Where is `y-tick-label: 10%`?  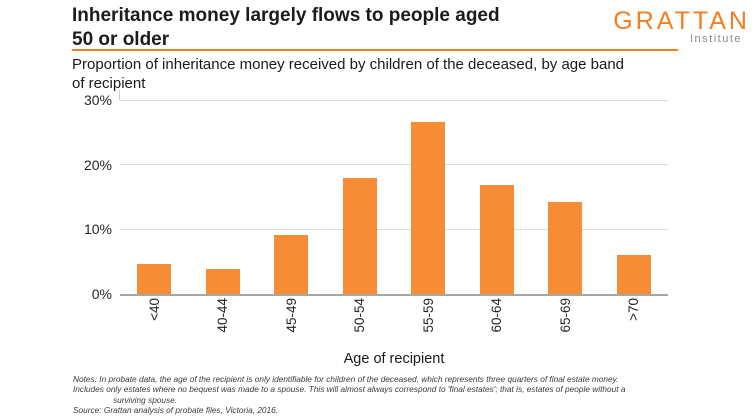
y-tick-label: 10% is located at coordinates (97, 229).